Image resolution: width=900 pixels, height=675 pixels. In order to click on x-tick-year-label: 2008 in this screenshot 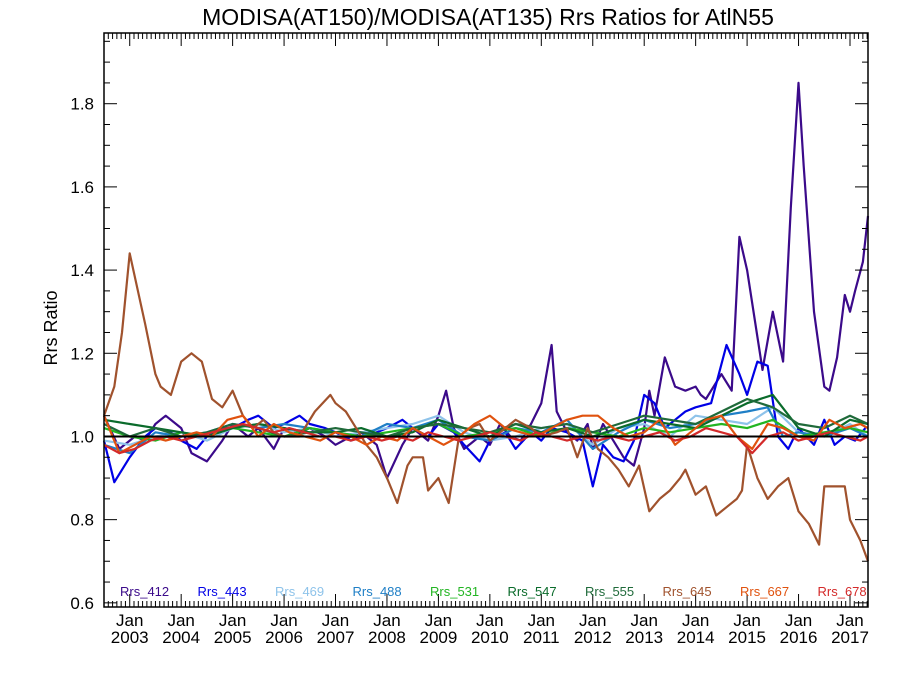, I will do `click(387, 637)`.